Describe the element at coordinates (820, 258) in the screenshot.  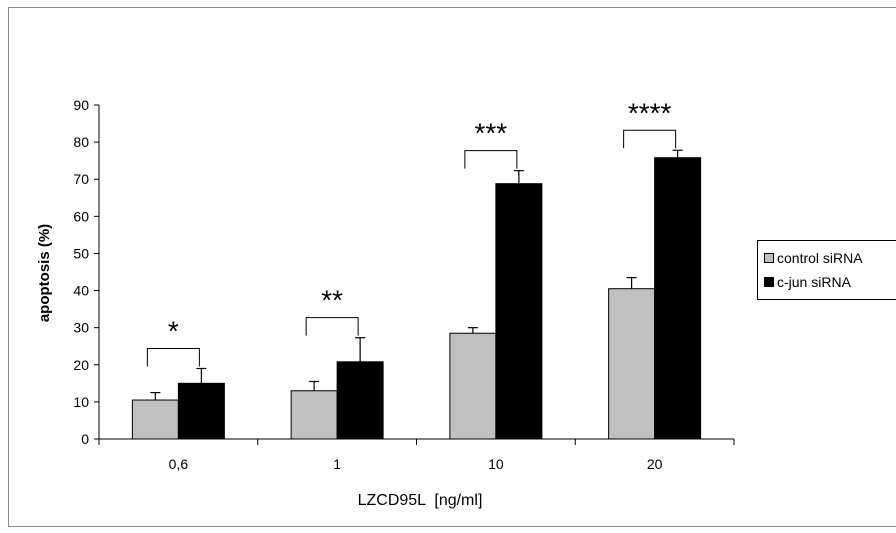
I see `legend-label-control: control siRNA` at that location.